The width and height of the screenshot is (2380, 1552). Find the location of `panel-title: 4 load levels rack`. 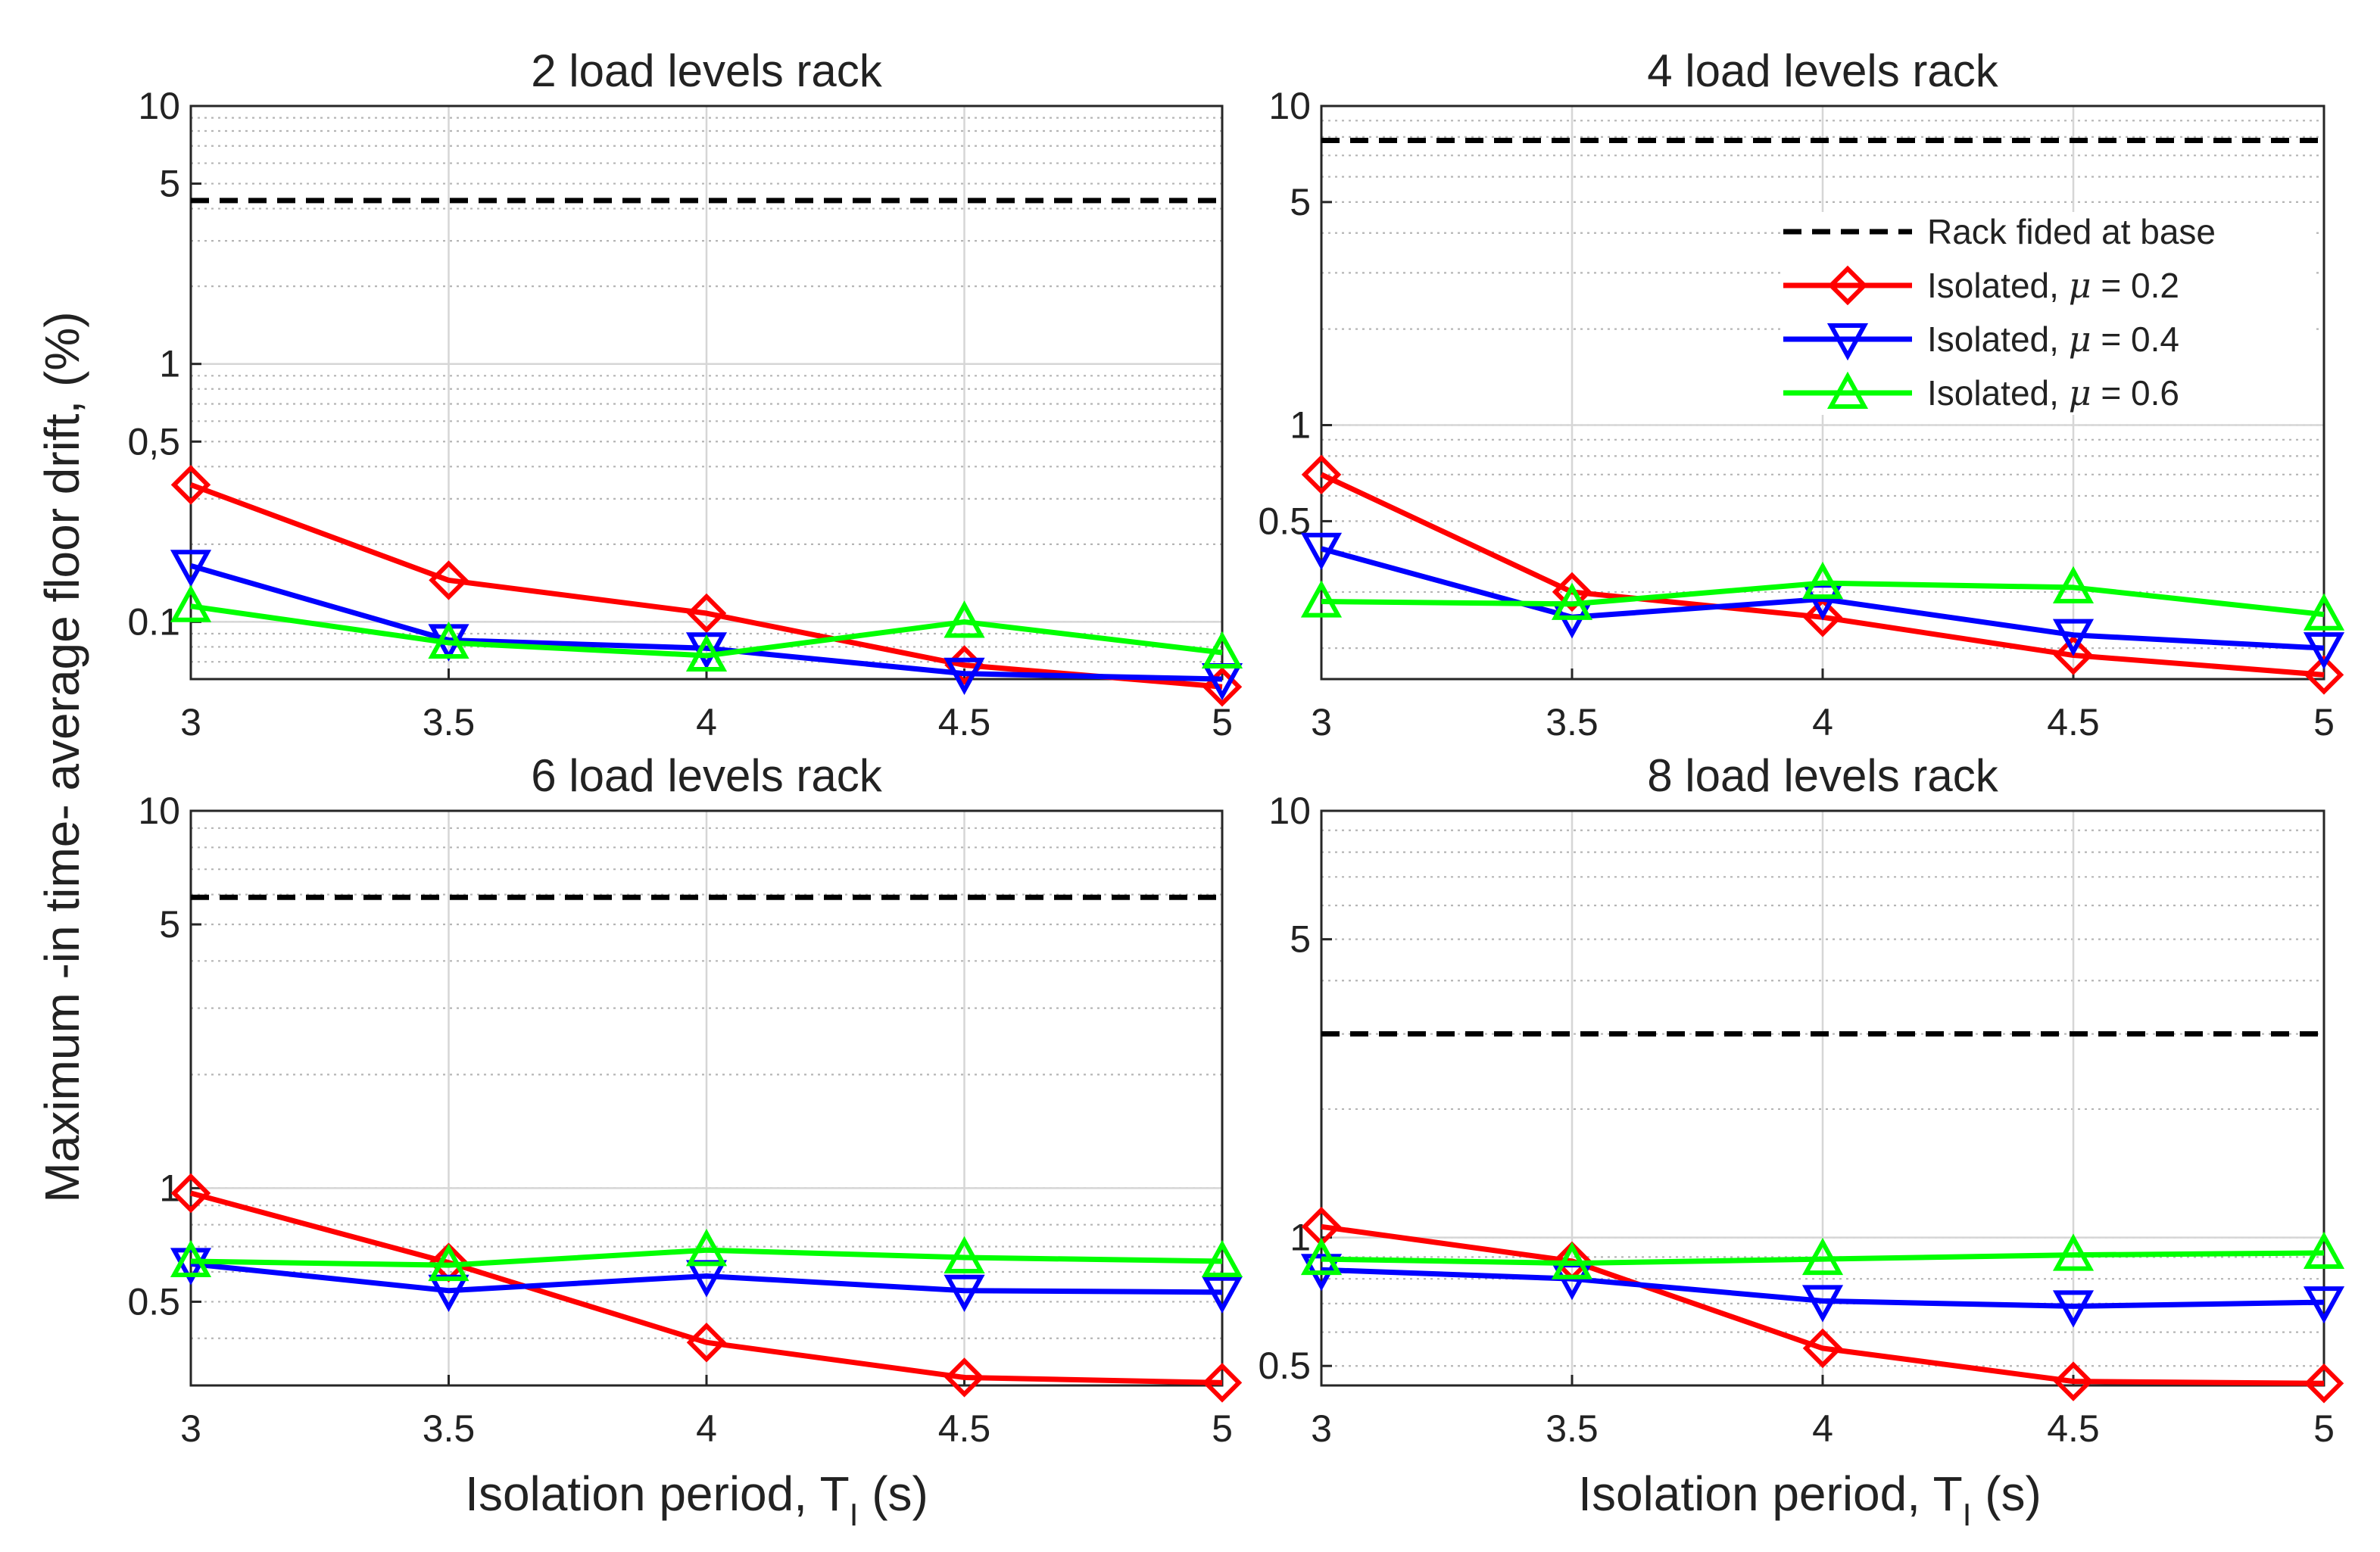

panel-title: 4 load levels rack is located at coordinates (1823, 70).